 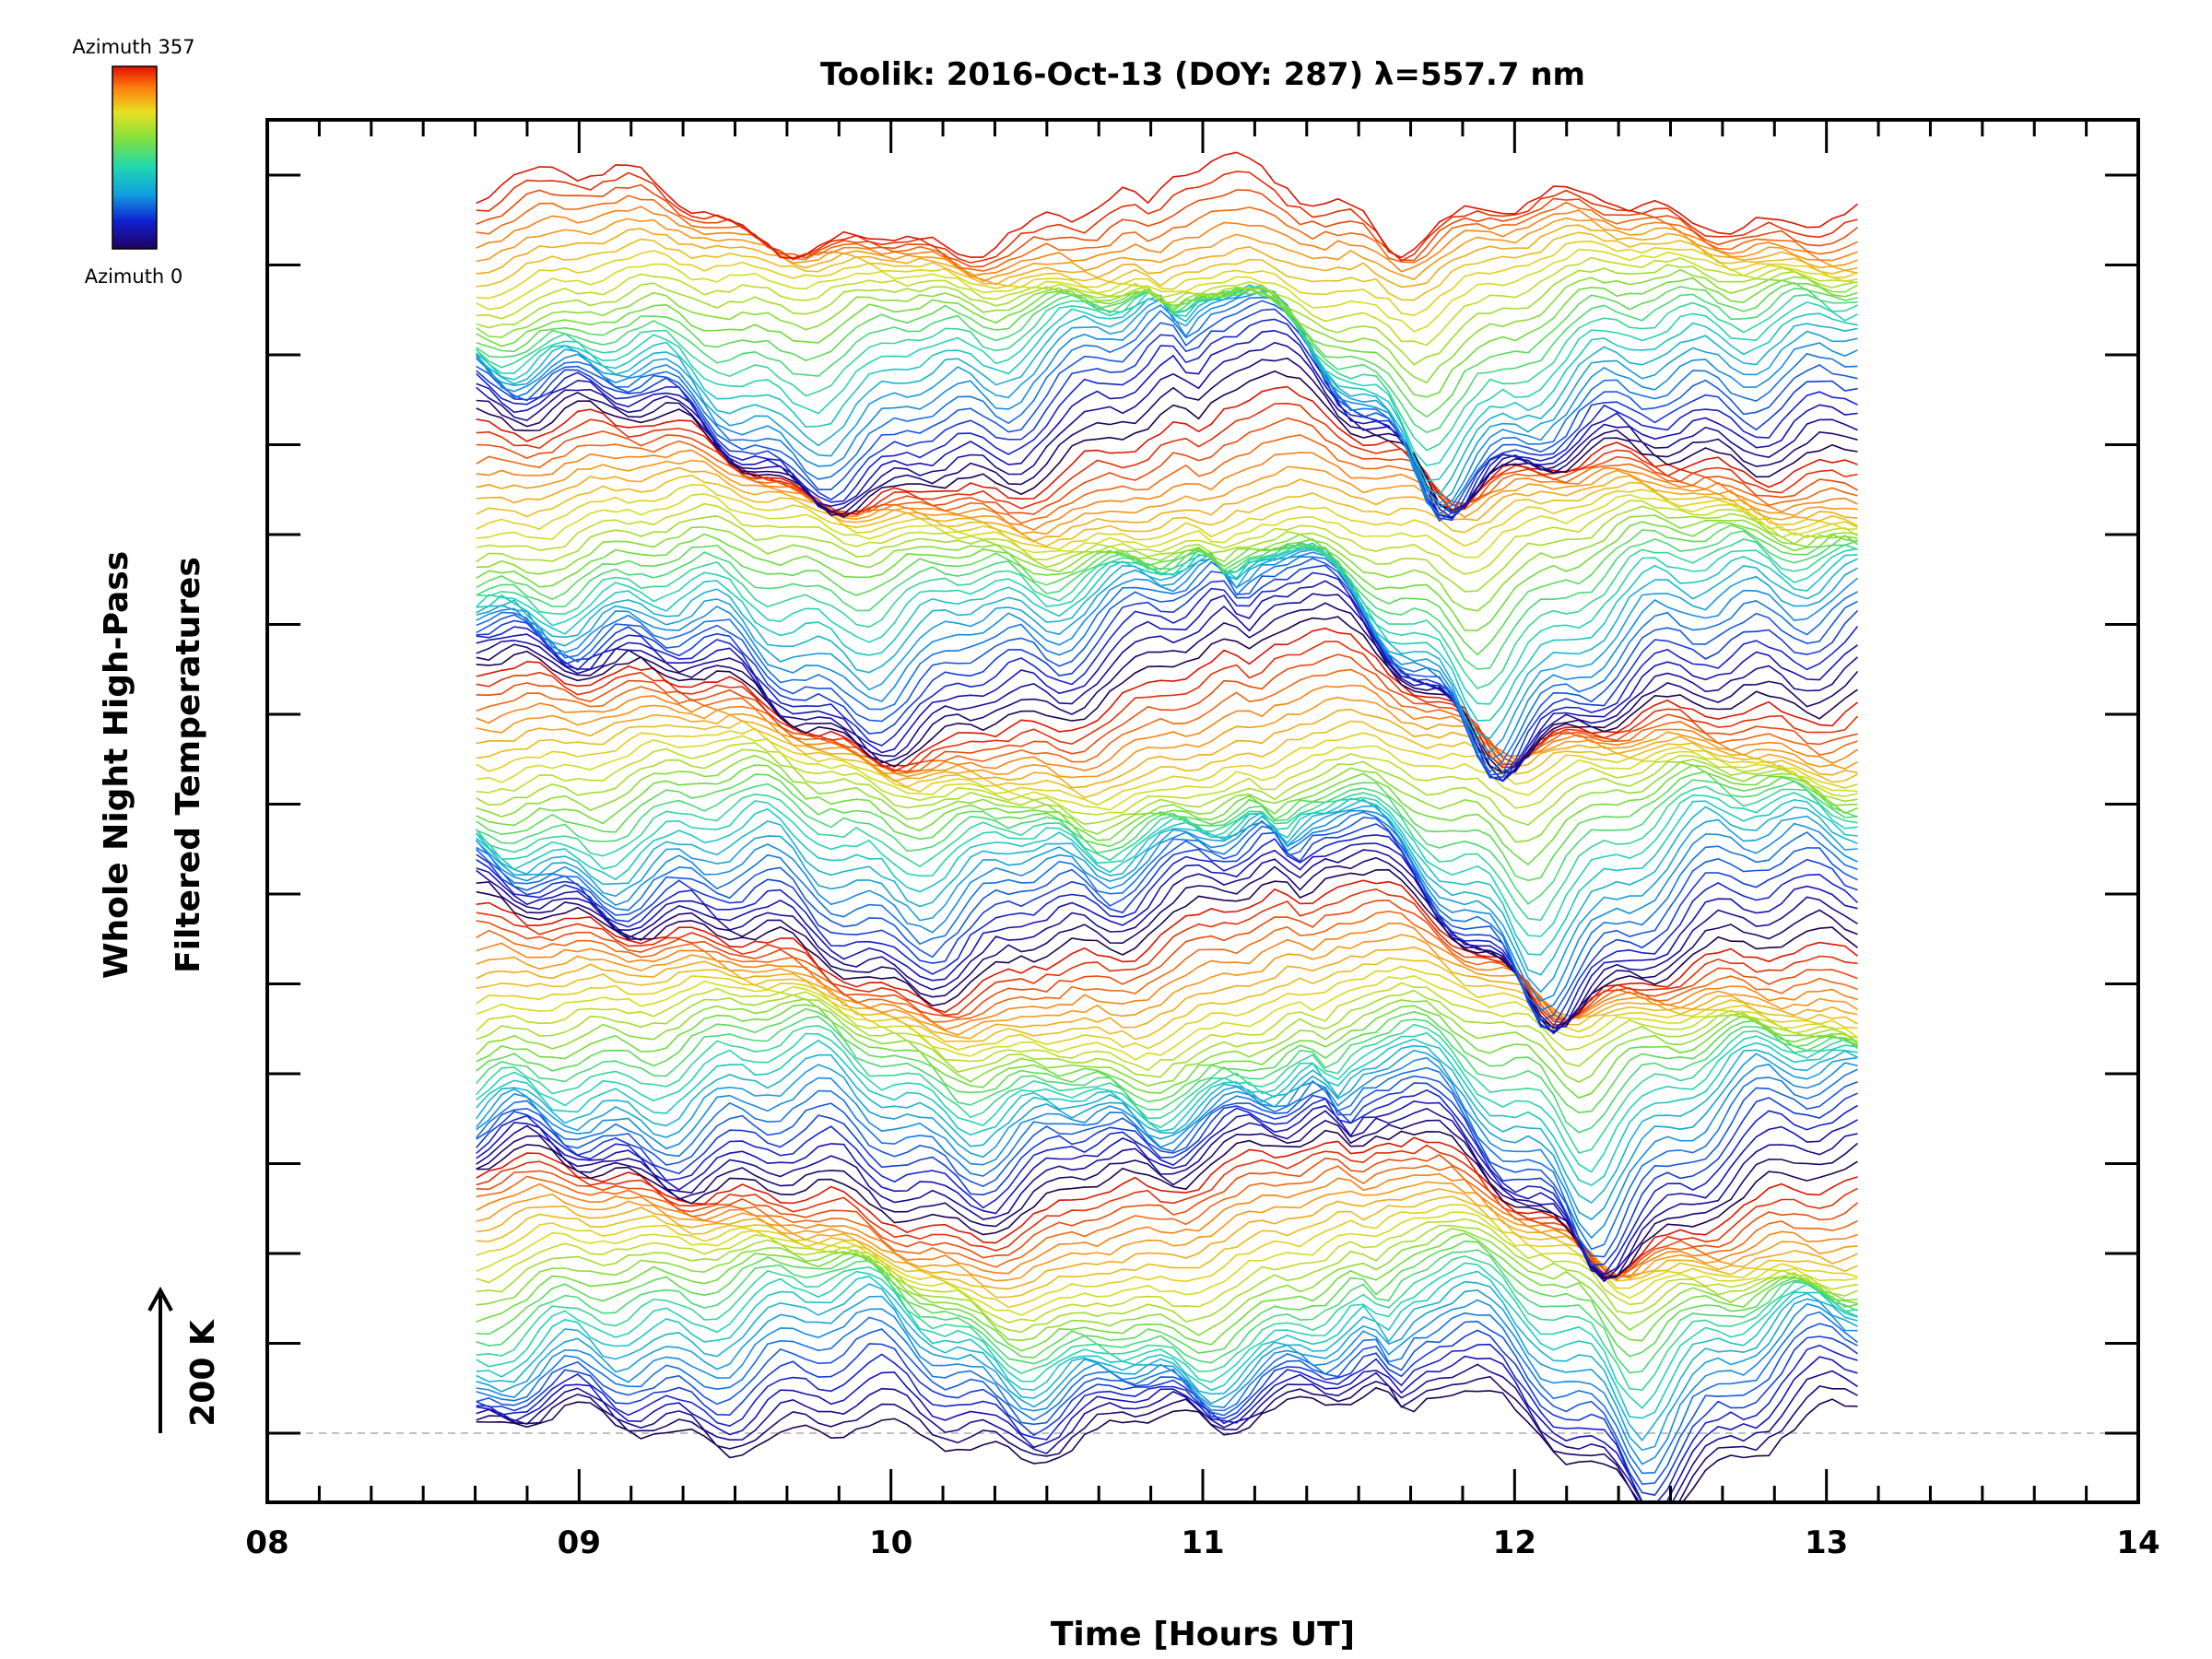 I want to click on tick-label-group: 08 09 10 11 12 13 14, so click(x=1202, y=1542).